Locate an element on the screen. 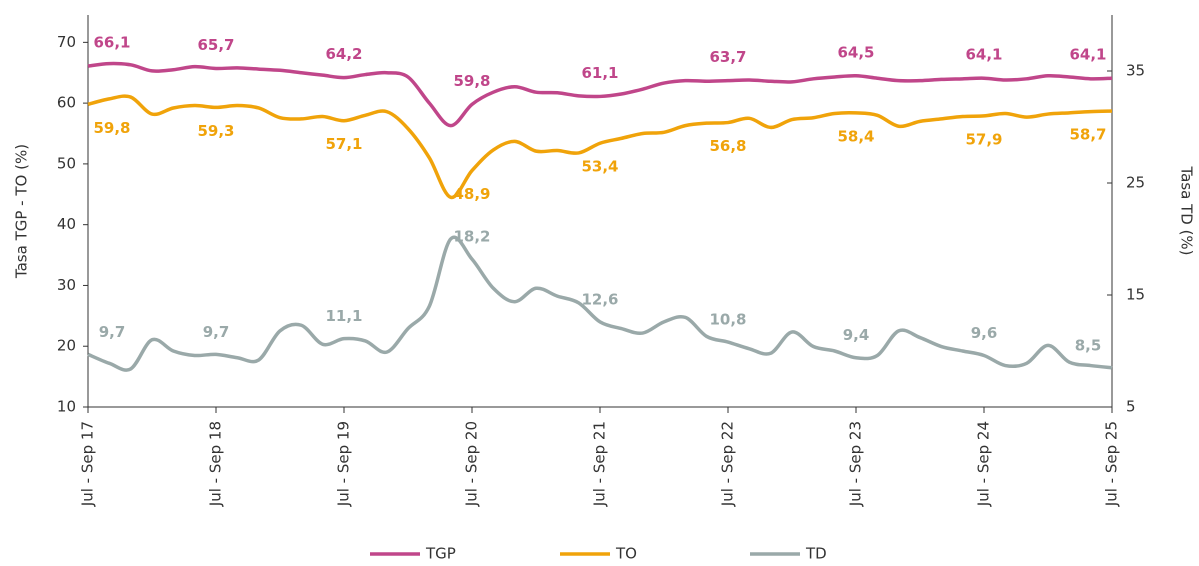 This screenshot has height=566, width=1199. data-label: 59,3 is located at coordinates (215, 131).